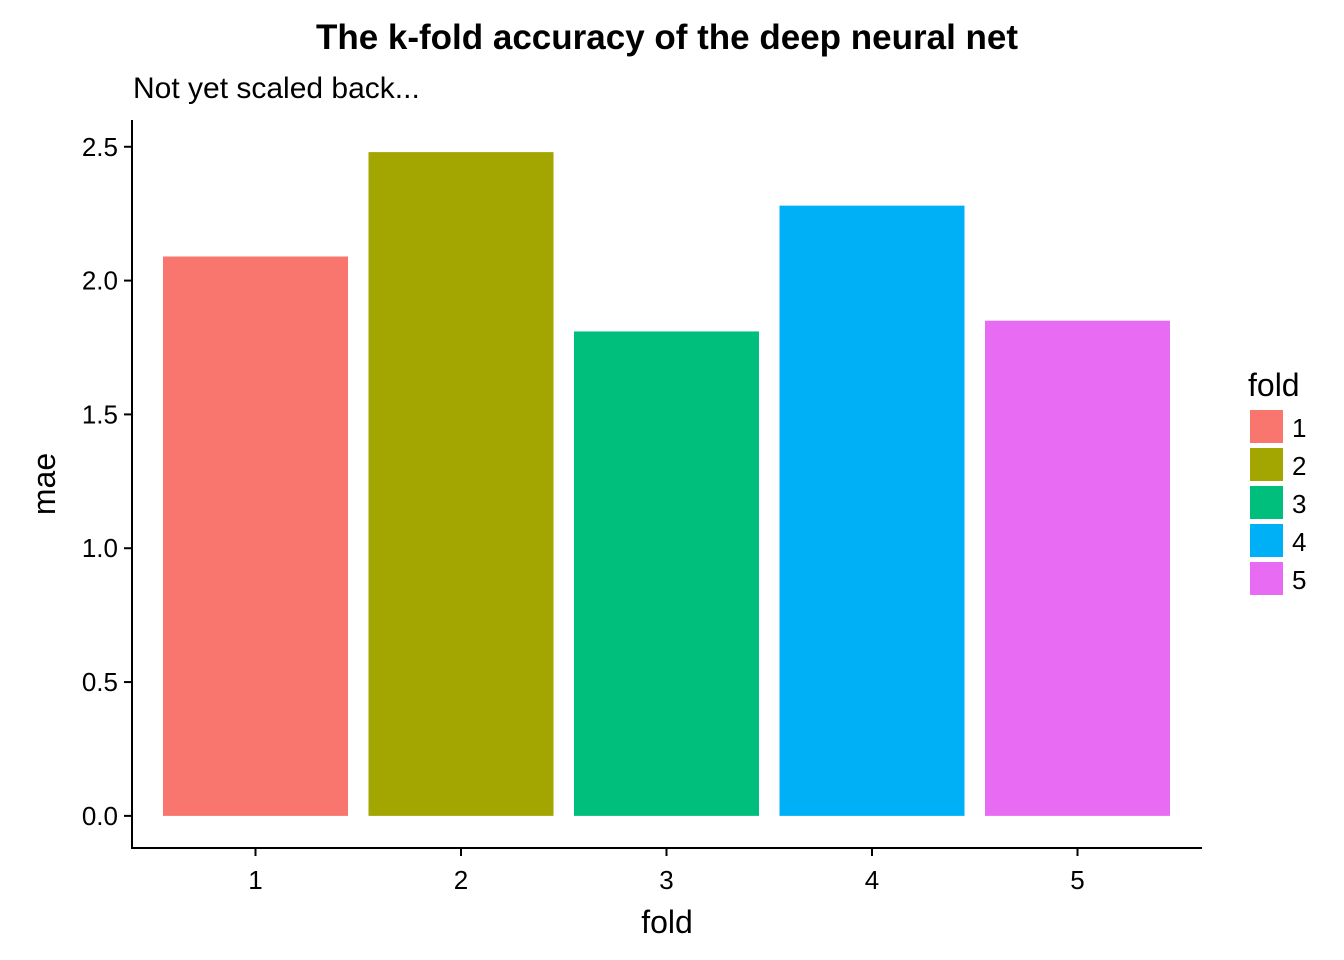  I want to click on y-tick-label: 0.0, so click(100, 816).